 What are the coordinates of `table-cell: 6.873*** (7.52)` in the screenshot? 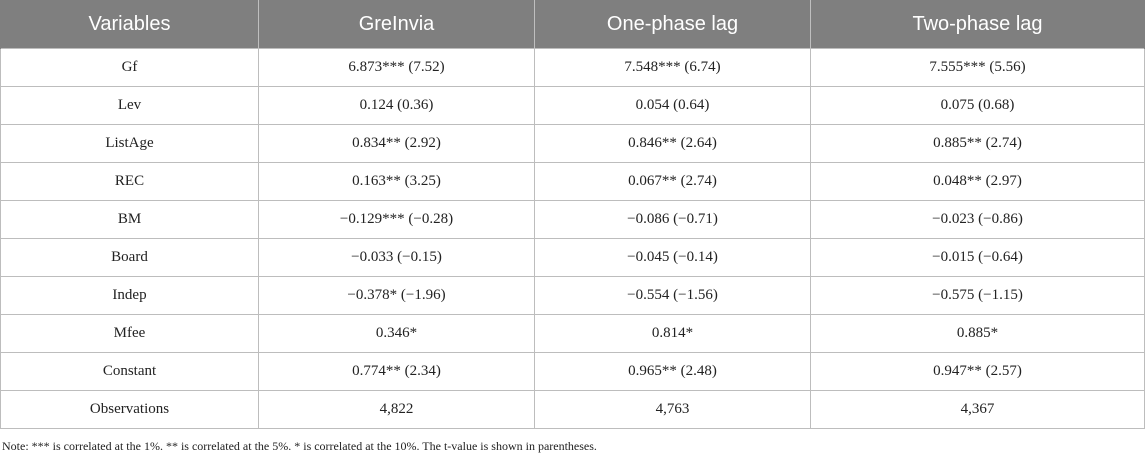 It's located at (396, 67).